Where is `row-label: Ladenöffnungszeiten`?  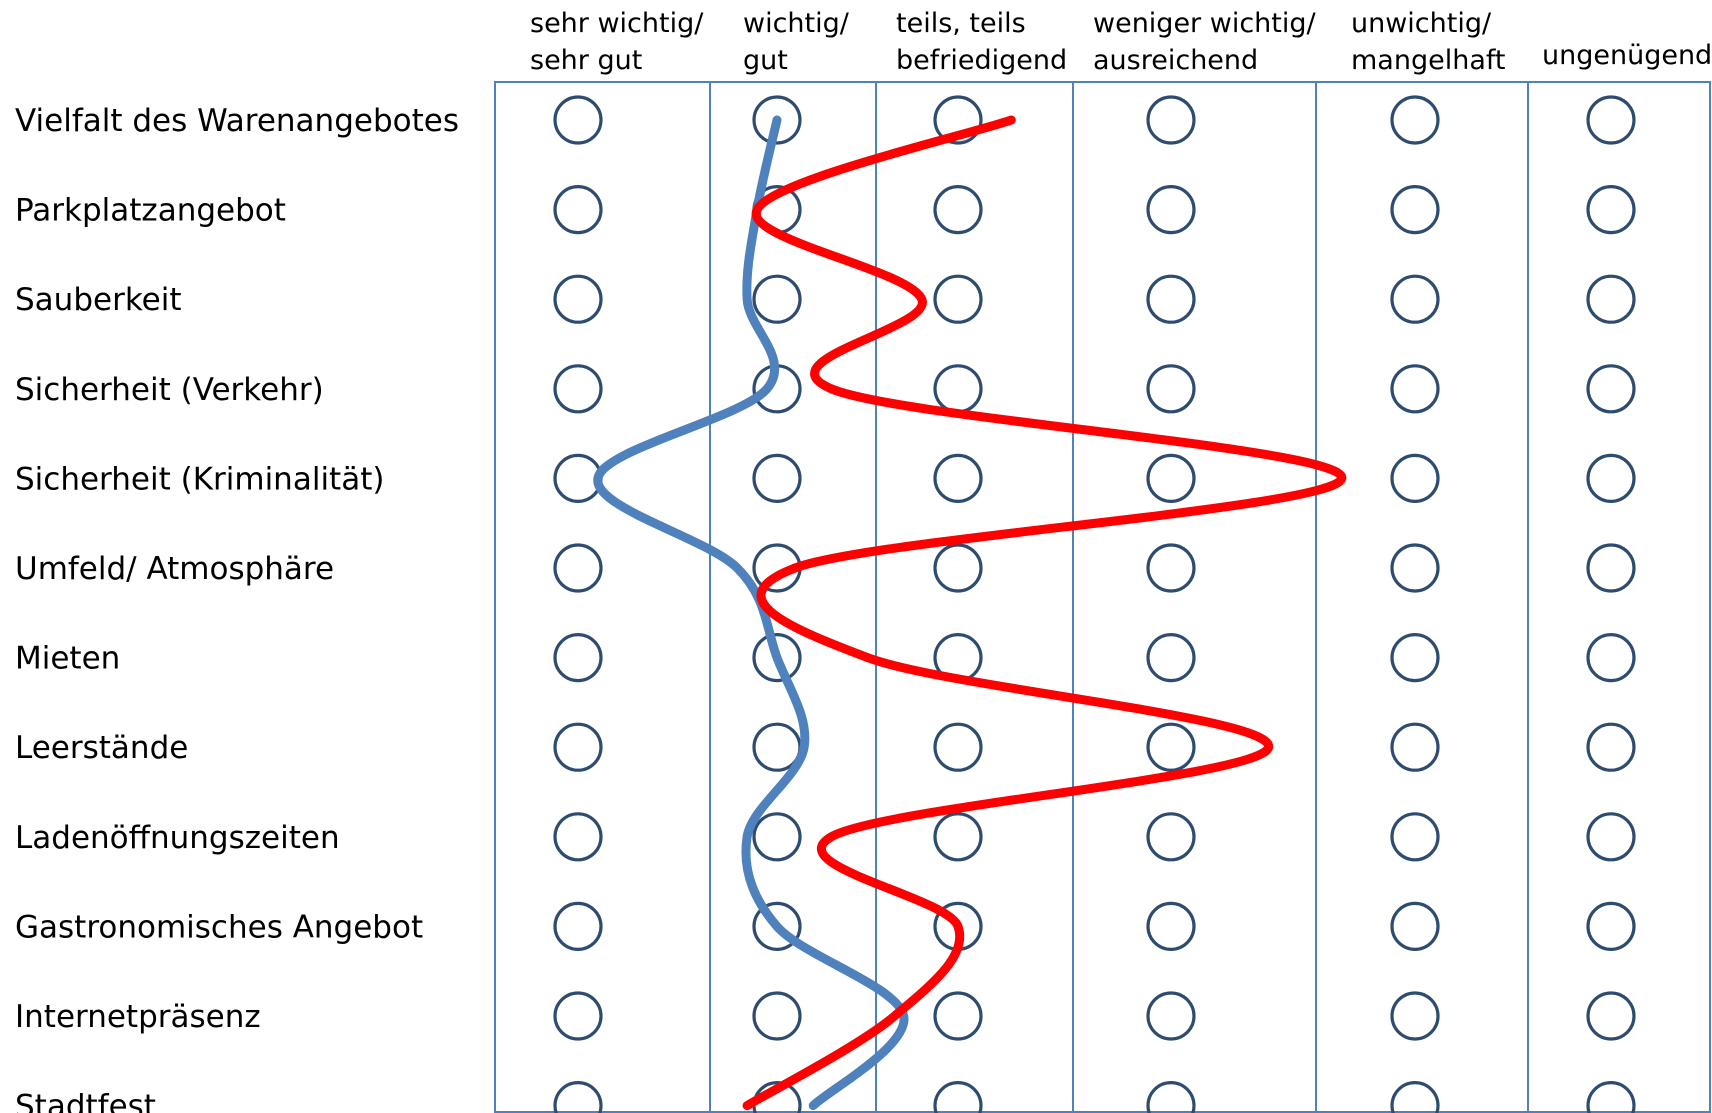
row-label: Ladenöffnungszeiten is located at coordinates (177, 838).